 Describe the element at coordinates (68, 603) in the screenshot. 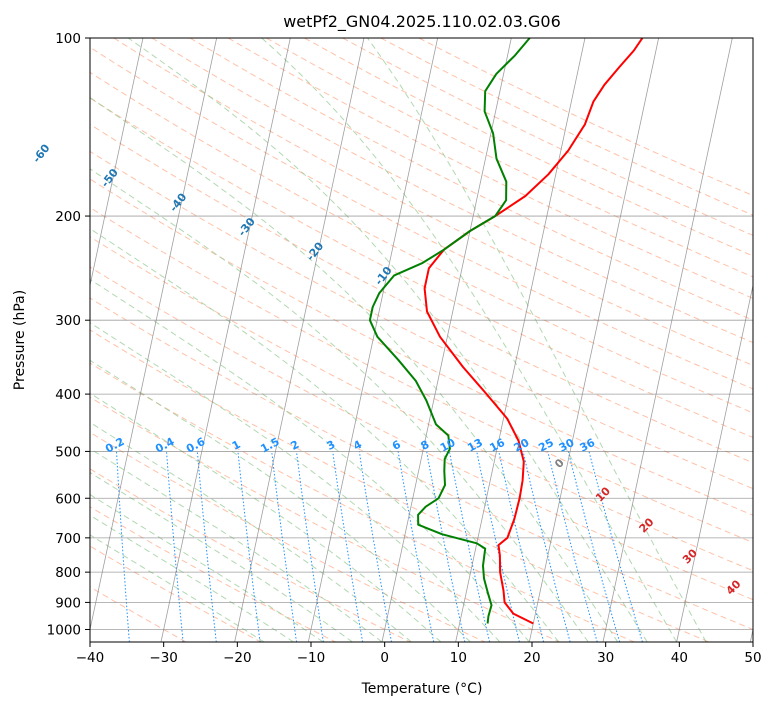

I see `y-tick-label: 900` at that location.